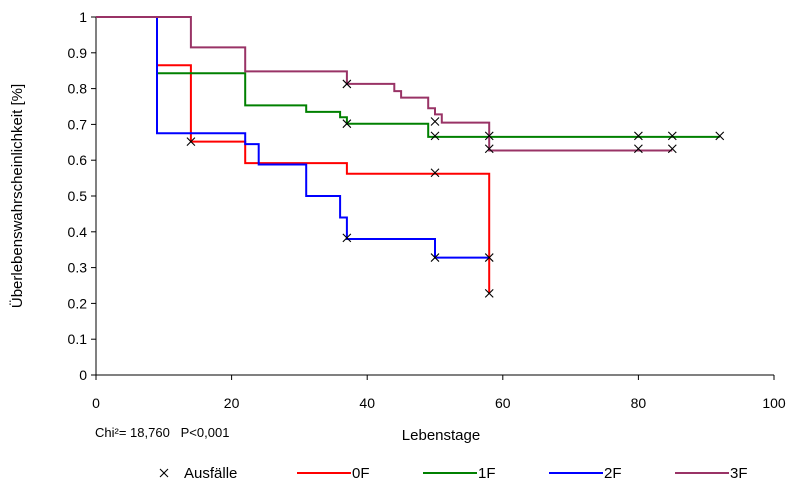 Image resolution: width=797 pixels, height=489 pixels. What do you see at coordinates (78, 160) in the screenshot?
I see `y-tick-label: 0.6` at bounding box center [78, 160].